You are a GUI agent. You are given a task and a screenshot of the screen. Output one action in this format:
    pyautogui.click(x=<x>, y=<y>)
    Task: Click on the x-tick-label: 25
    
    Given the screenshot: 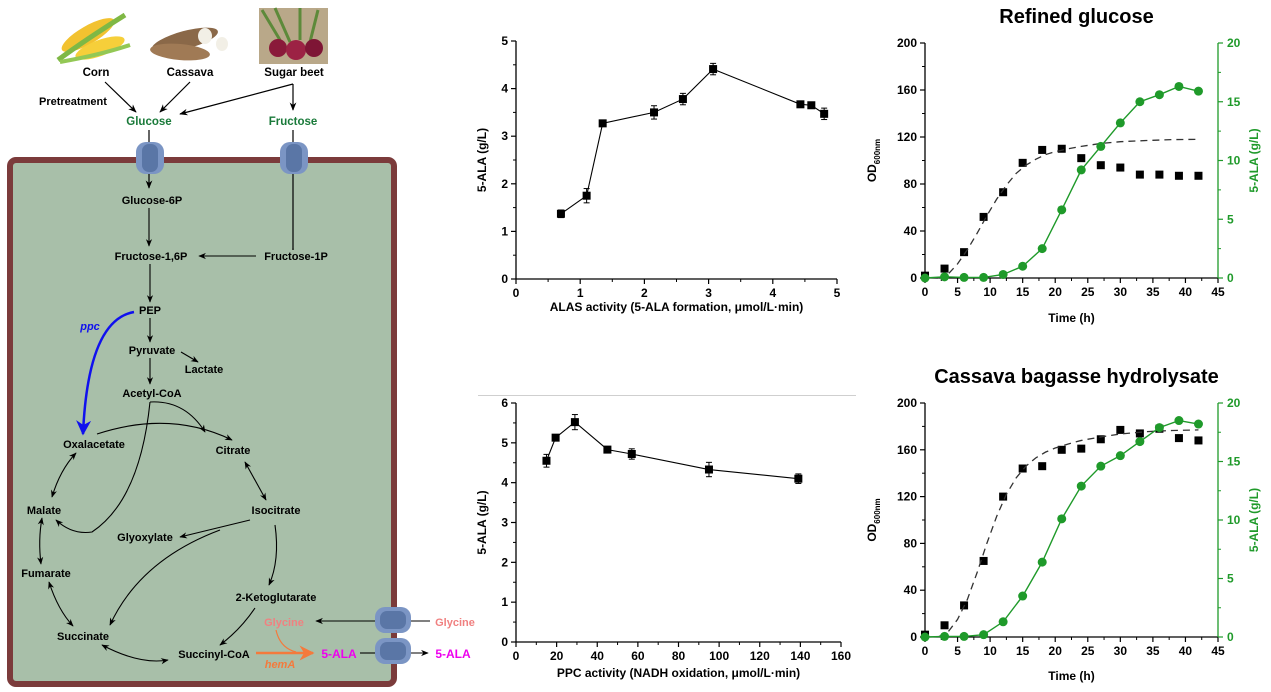 What is the action you would take?
    pyautogui.click(x=1088, y=651)
    